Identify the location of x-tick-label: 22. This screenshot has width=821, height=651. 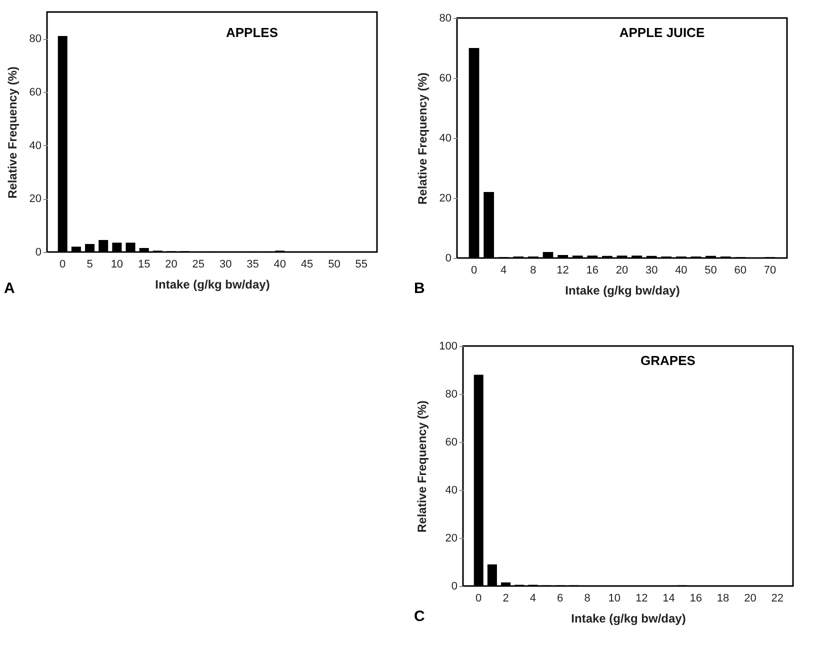
(777, 598).